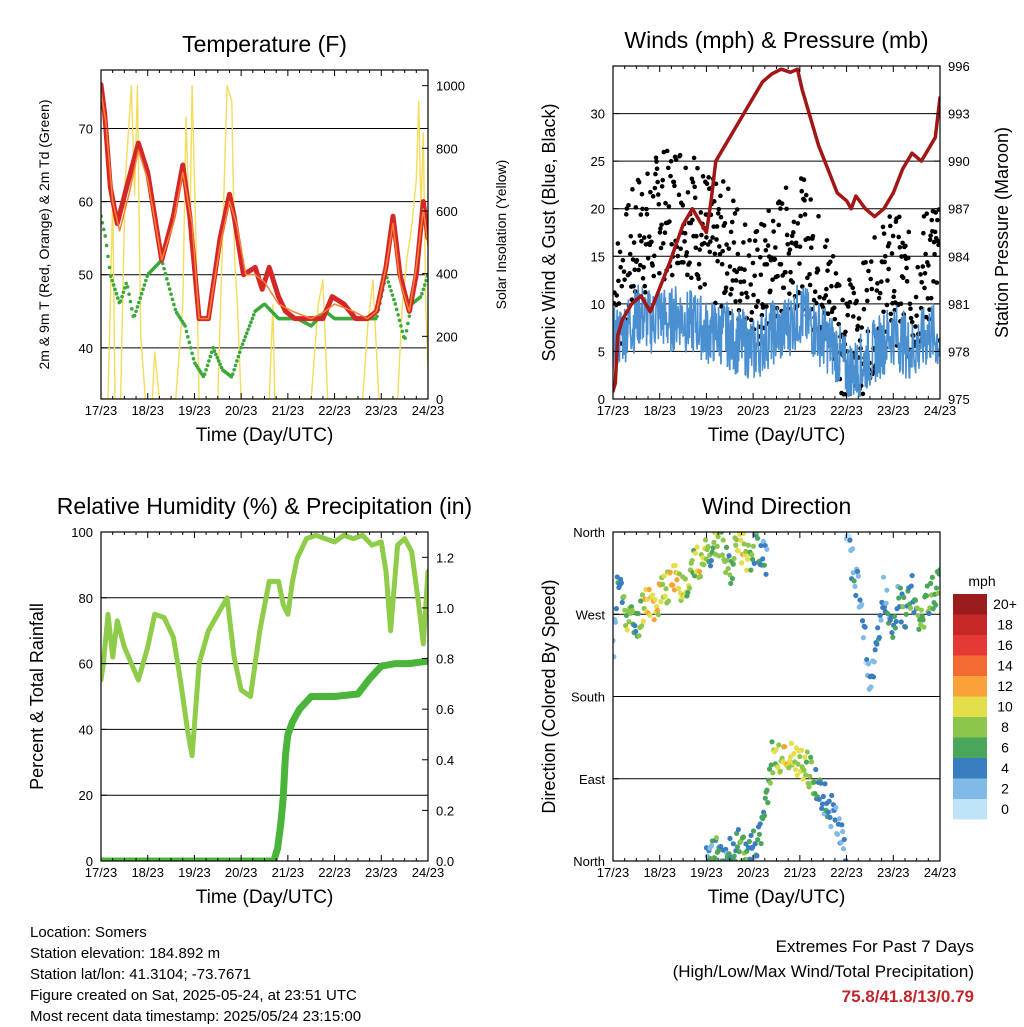  I want to click on speed-legend-unit: mph, so click(981, 581).